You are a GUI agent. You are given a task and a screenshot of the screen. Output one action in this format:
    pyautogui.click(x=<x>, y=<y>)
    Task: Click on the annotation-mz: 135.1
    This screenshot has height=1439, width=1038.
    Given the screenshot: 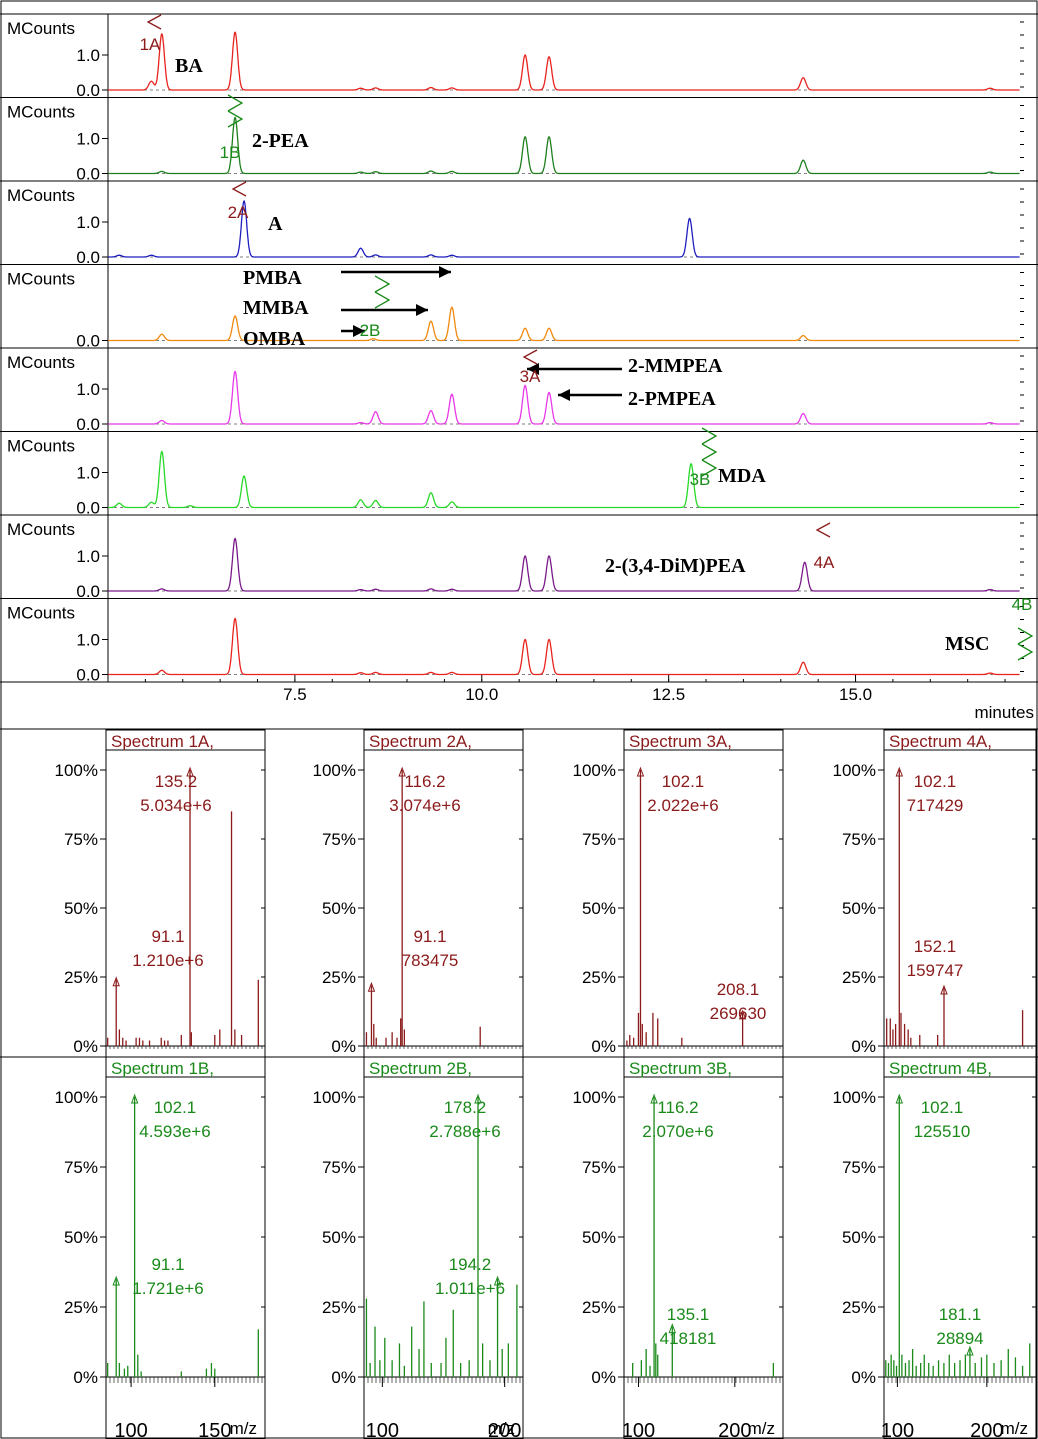 What is the action you would take?
    pyautogui.click(x=688, y=1314)
    